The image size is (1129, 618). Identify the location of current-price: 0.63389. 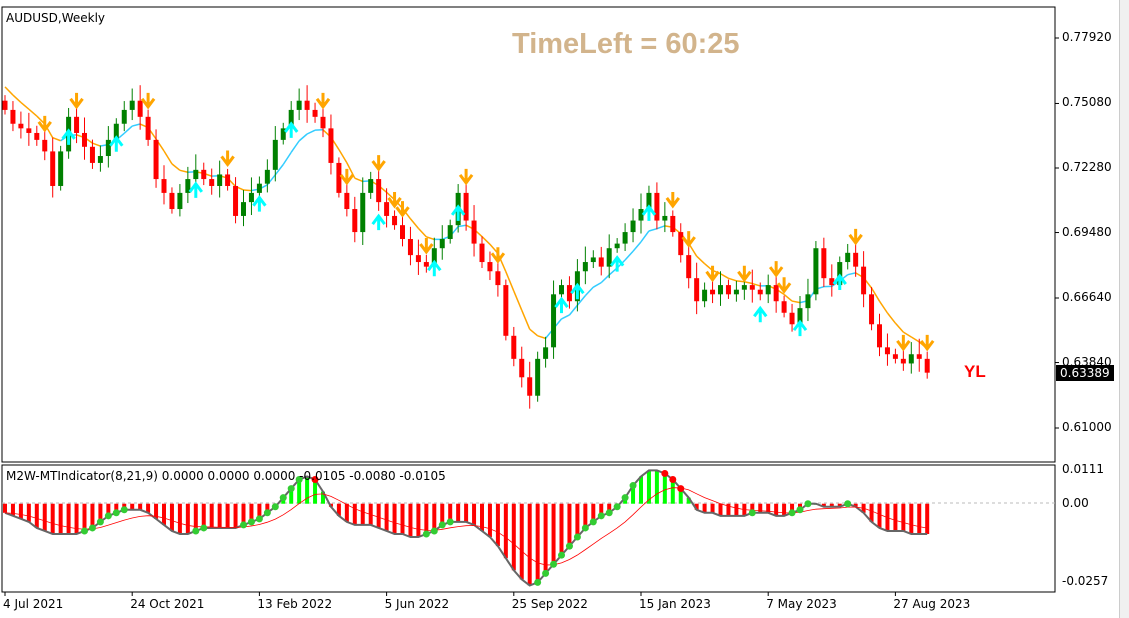
(1085, 373).